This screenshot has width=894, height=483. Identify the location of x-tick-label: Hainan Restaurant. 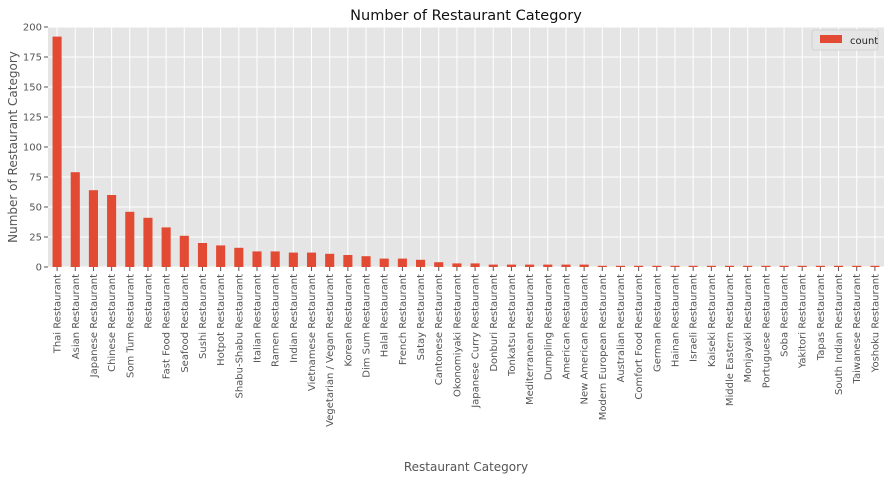
(676, 320).